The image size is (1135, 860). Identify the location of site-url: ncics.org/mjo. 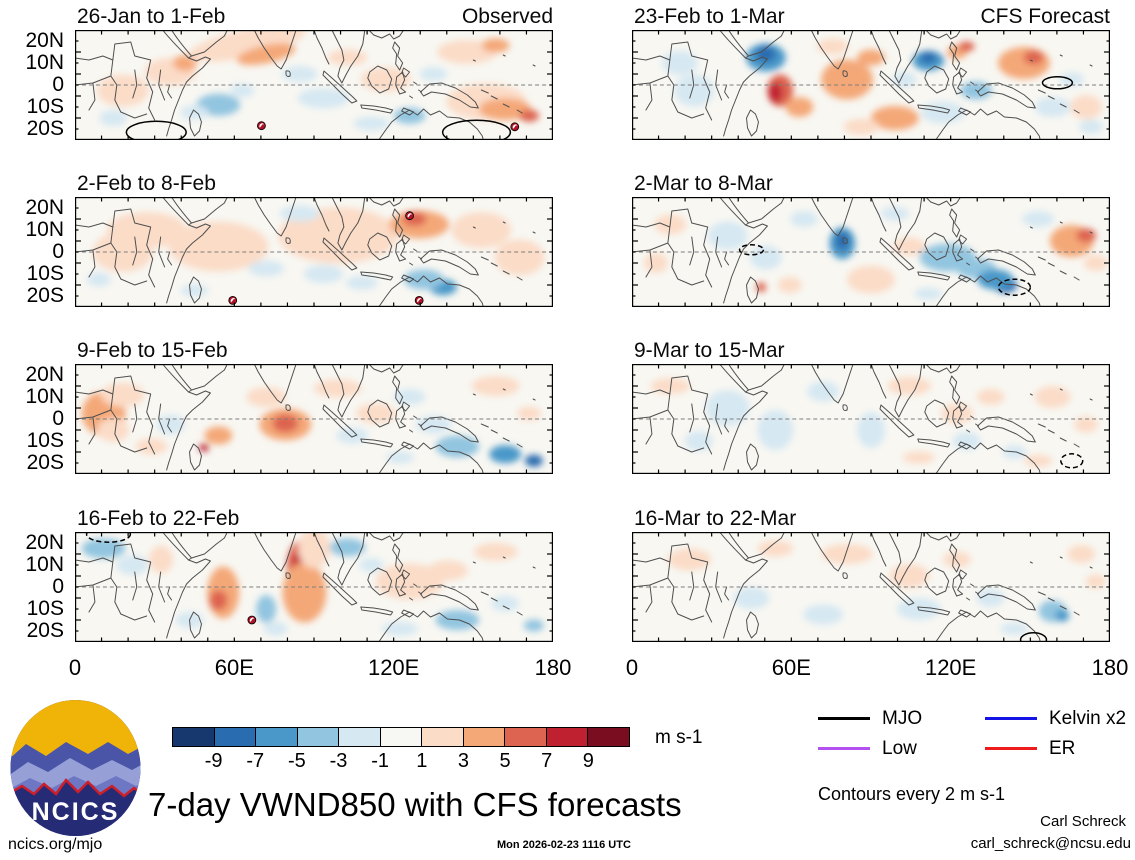
(55, 844).